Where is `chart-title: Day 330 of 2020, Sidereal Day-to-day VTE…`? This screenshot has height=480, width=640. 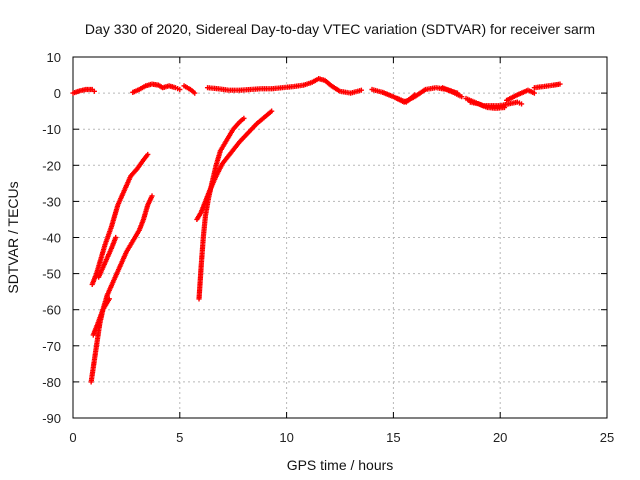
chart-title: Day 330 of 2020, Sidereal Day-to-day VTE… is located at coordinates (340, 29).